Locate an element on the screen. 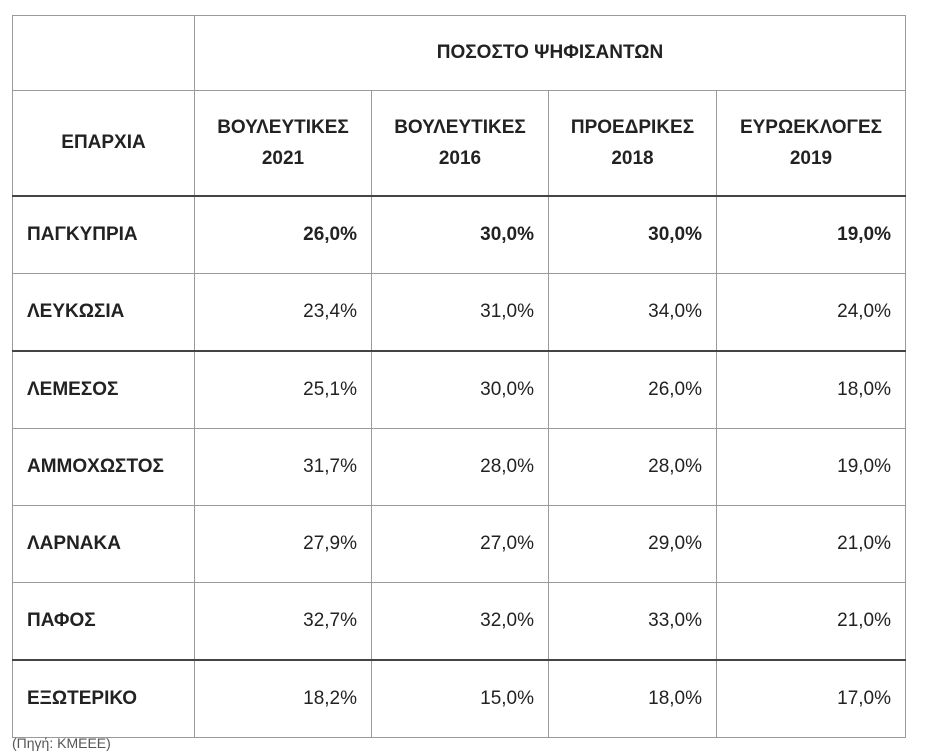 The image size is (943, 751). region-cell: ΕΞΩΤΕΡΙΚΟ is located at coordinates (103, 698).